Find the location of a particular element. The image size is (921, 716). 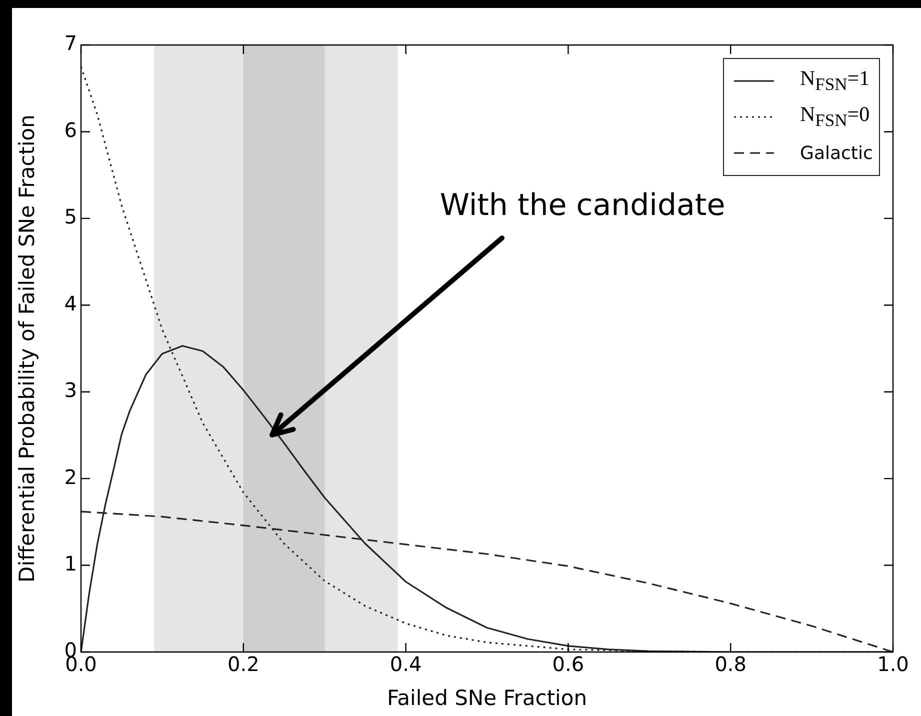

annotation: With the candidate is located at coordinates (583, 206).